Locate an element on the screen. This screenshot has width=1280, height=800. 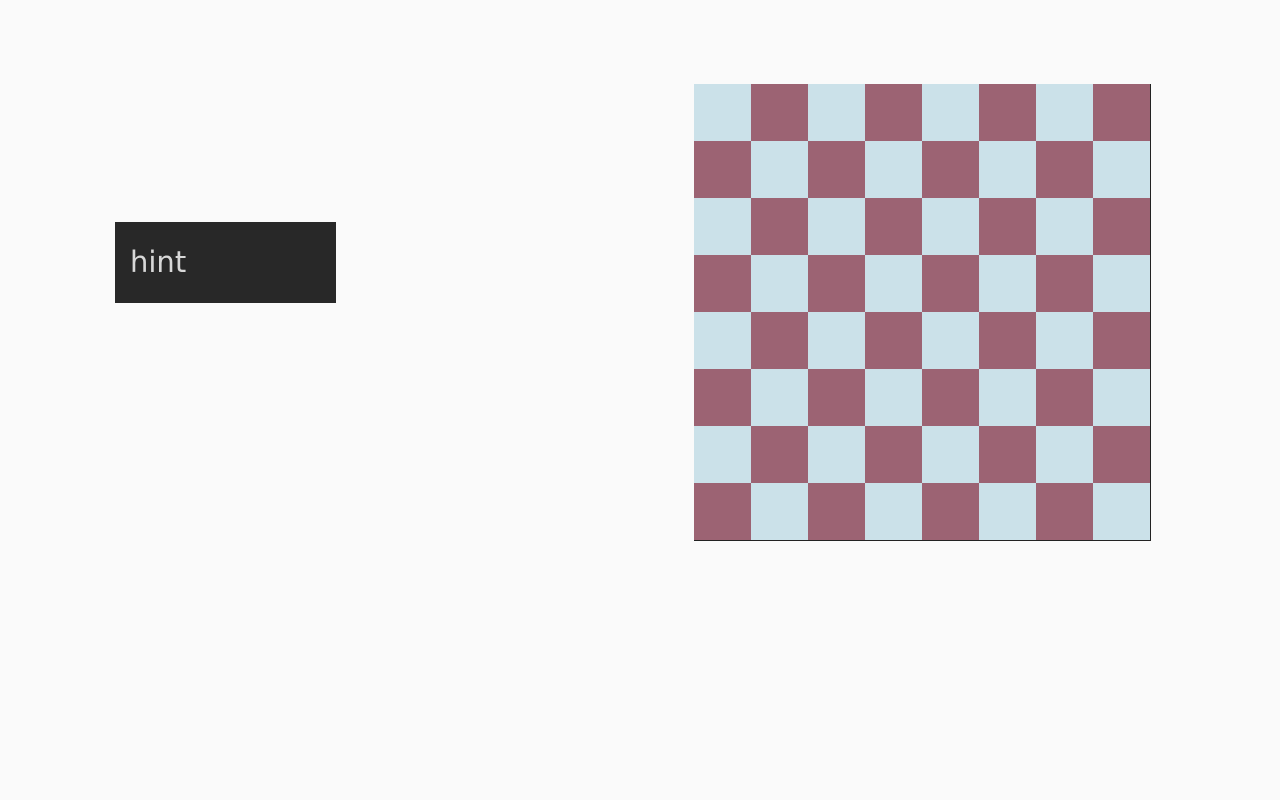
board-square-d5 is located at coordinates (893, 283).